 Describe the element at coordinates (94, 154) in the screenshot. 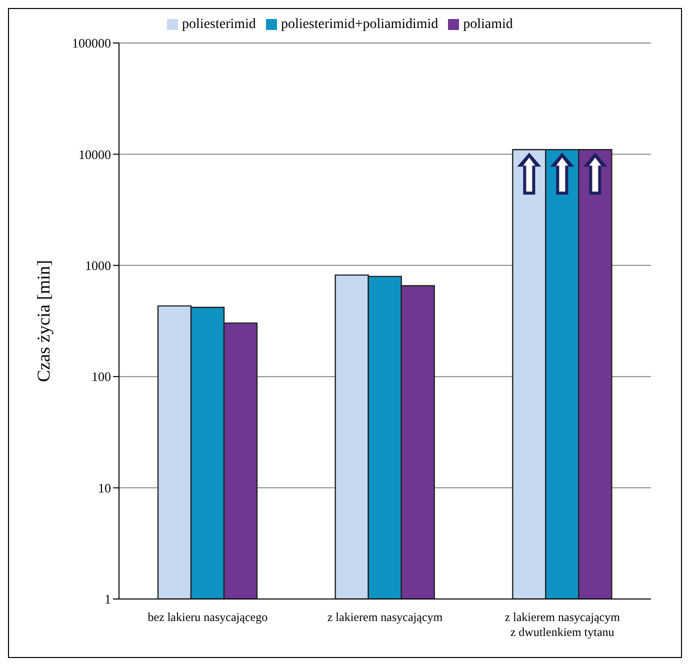

I see `y-tick-label: 10000` at that location.